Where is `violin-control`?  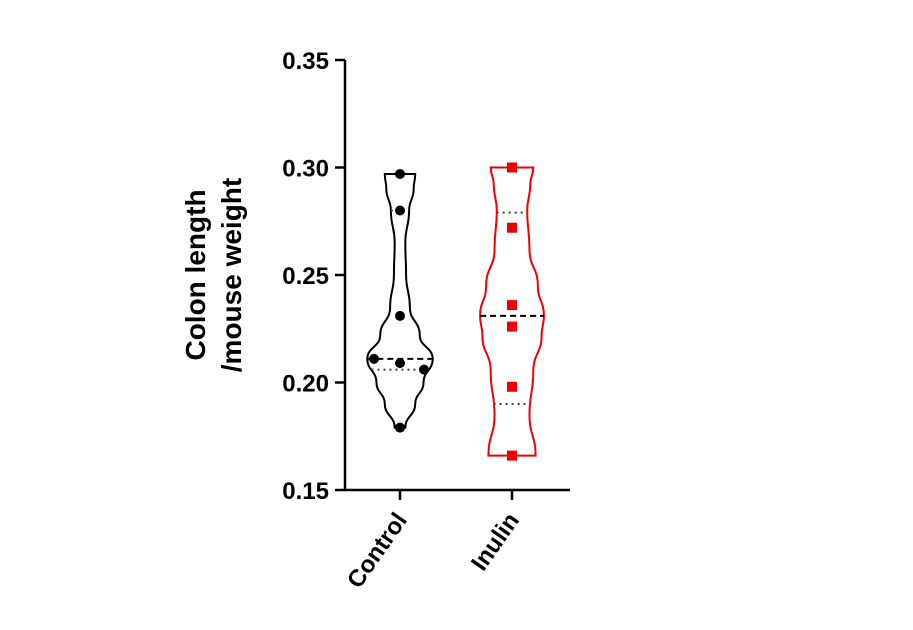 violin-control is located at coordinates (400, 300).